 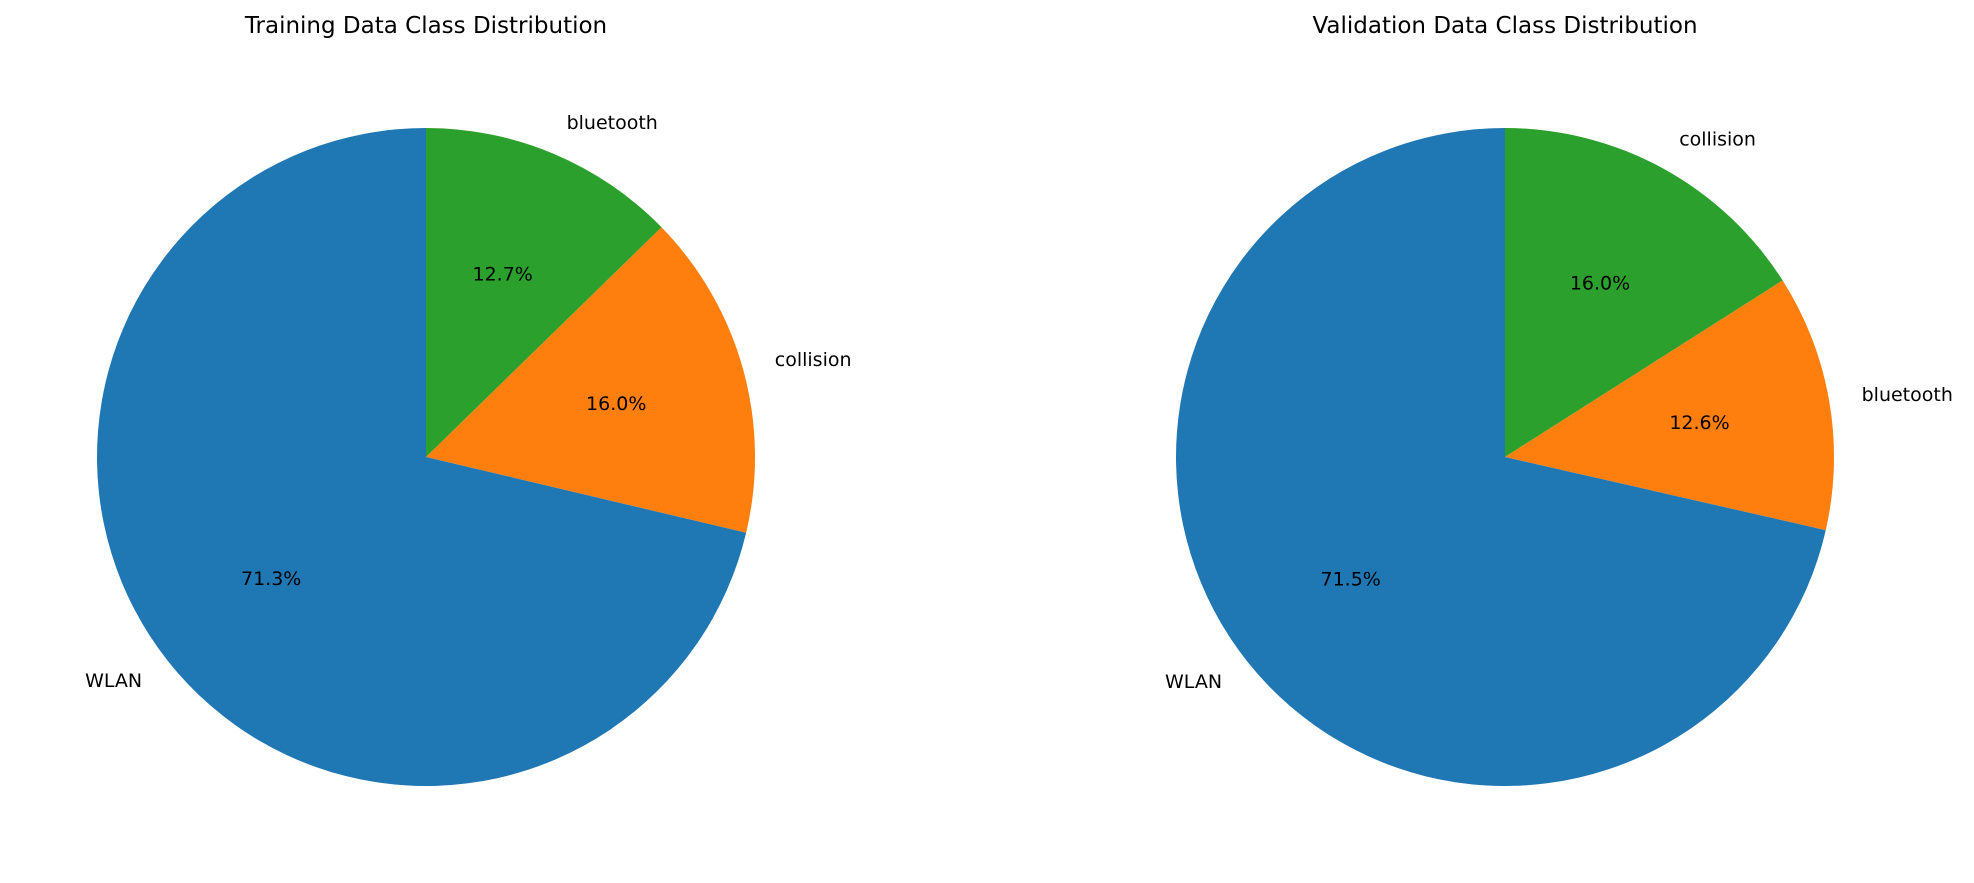 I want to click on slice-percent-label: 12.6%, so click(x=1699, y=423).